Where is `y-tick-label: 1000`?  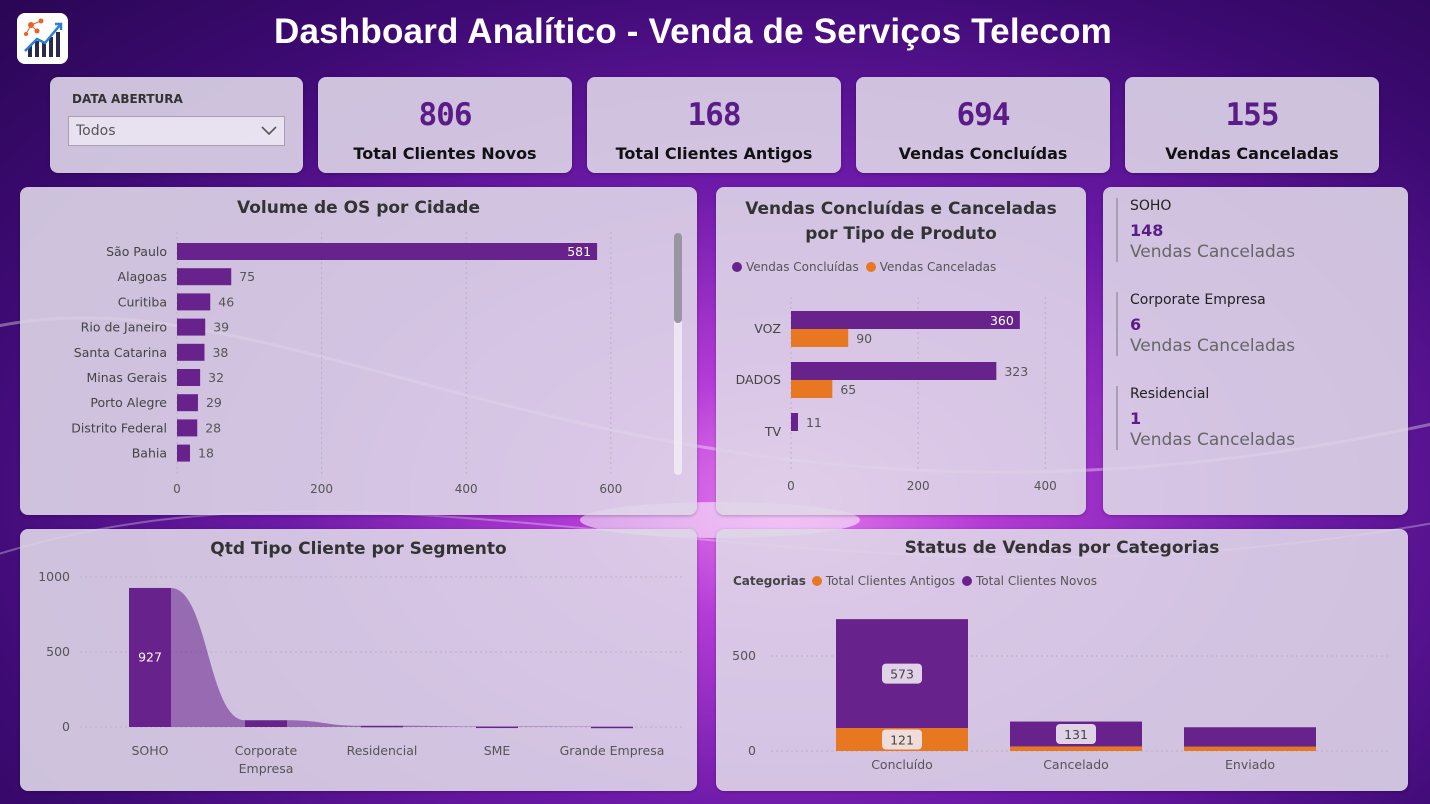 y-tick-label: 1000 is located at coordinates (54, 576).